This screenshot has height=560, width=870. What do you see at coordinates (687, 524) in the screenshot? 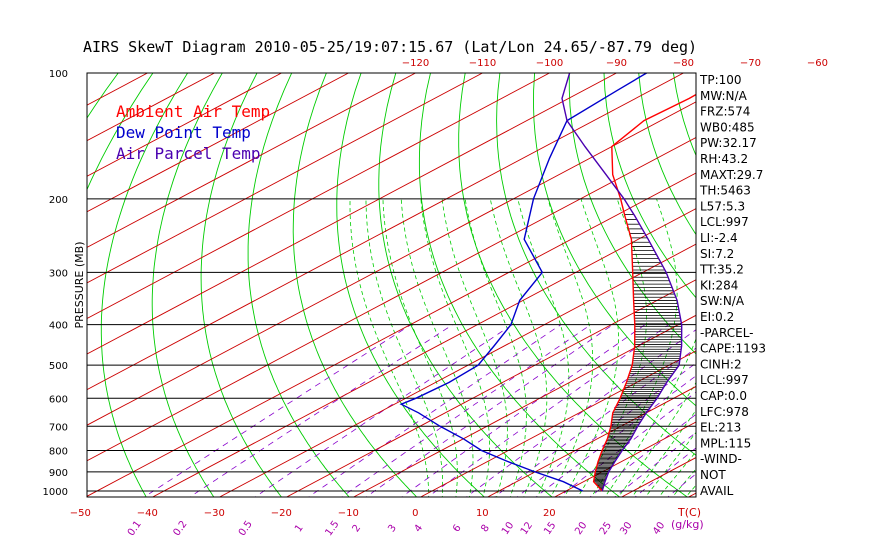
I see `mixing-ratio-unit-label: (g/kg)` at bounding box center [687, 524].